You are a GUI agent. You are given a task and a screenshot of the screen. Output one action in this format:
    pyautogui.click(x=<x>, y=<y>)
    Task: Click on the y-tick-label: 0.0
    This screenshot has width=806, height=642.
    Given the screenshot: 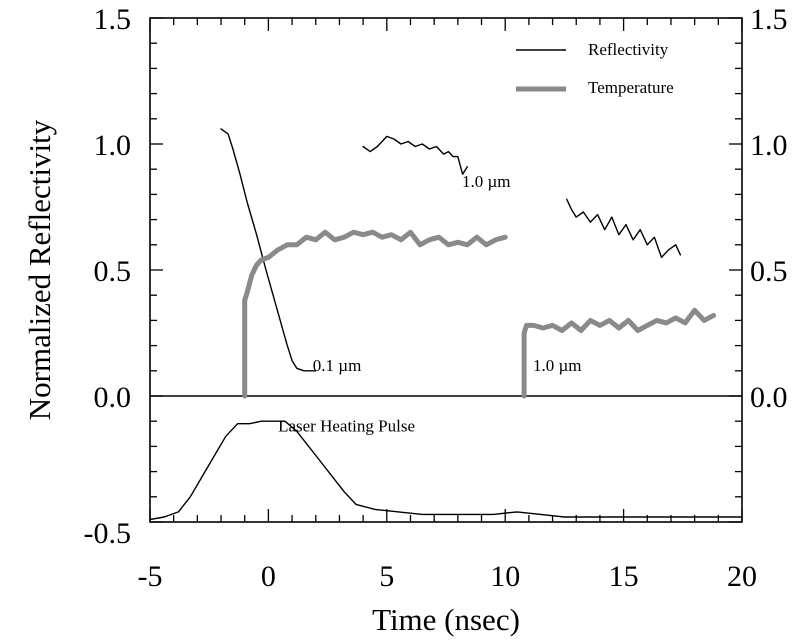 What is the action you would take?
    pyautogui.click(x=113, y=397)
    